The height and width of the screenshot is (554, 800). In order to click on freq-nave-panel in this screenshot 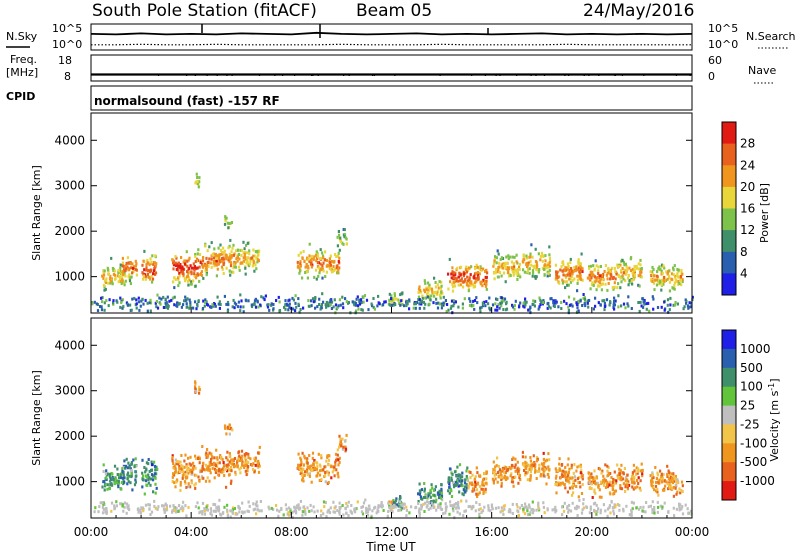, I will do `click(391, 68)`.